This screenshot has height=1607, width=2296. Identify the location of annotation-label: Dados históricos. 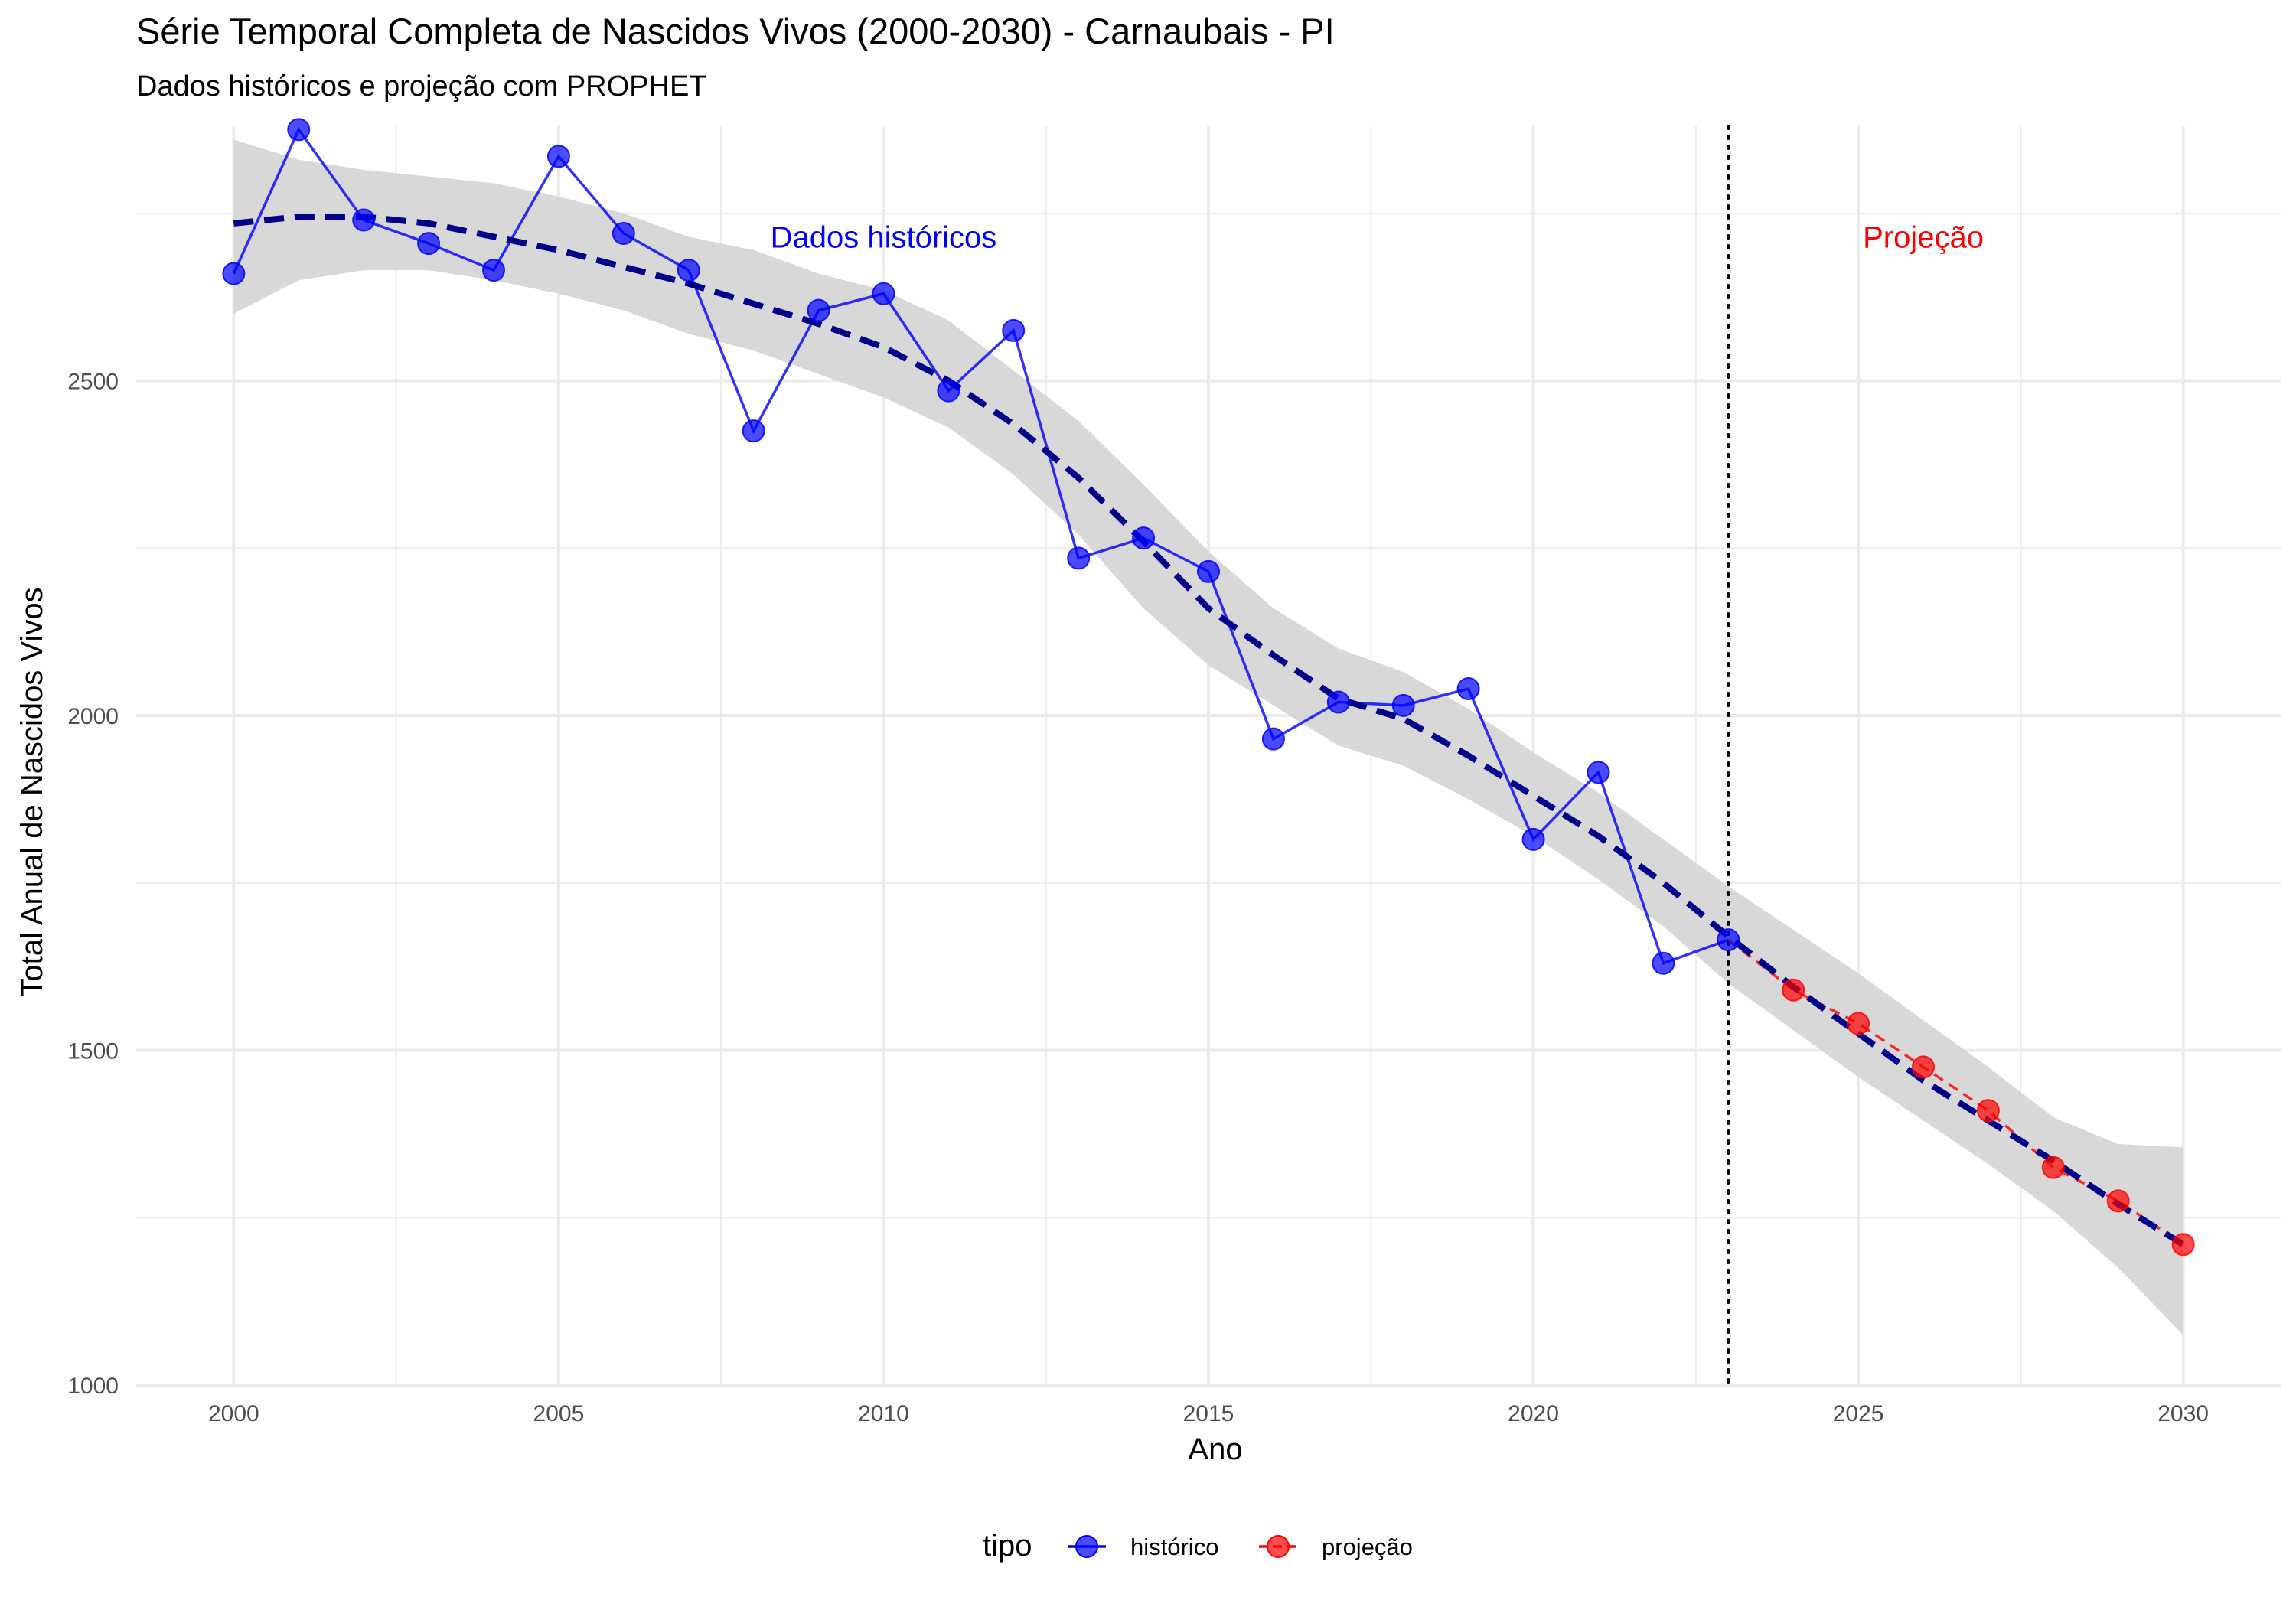
(884, 237).